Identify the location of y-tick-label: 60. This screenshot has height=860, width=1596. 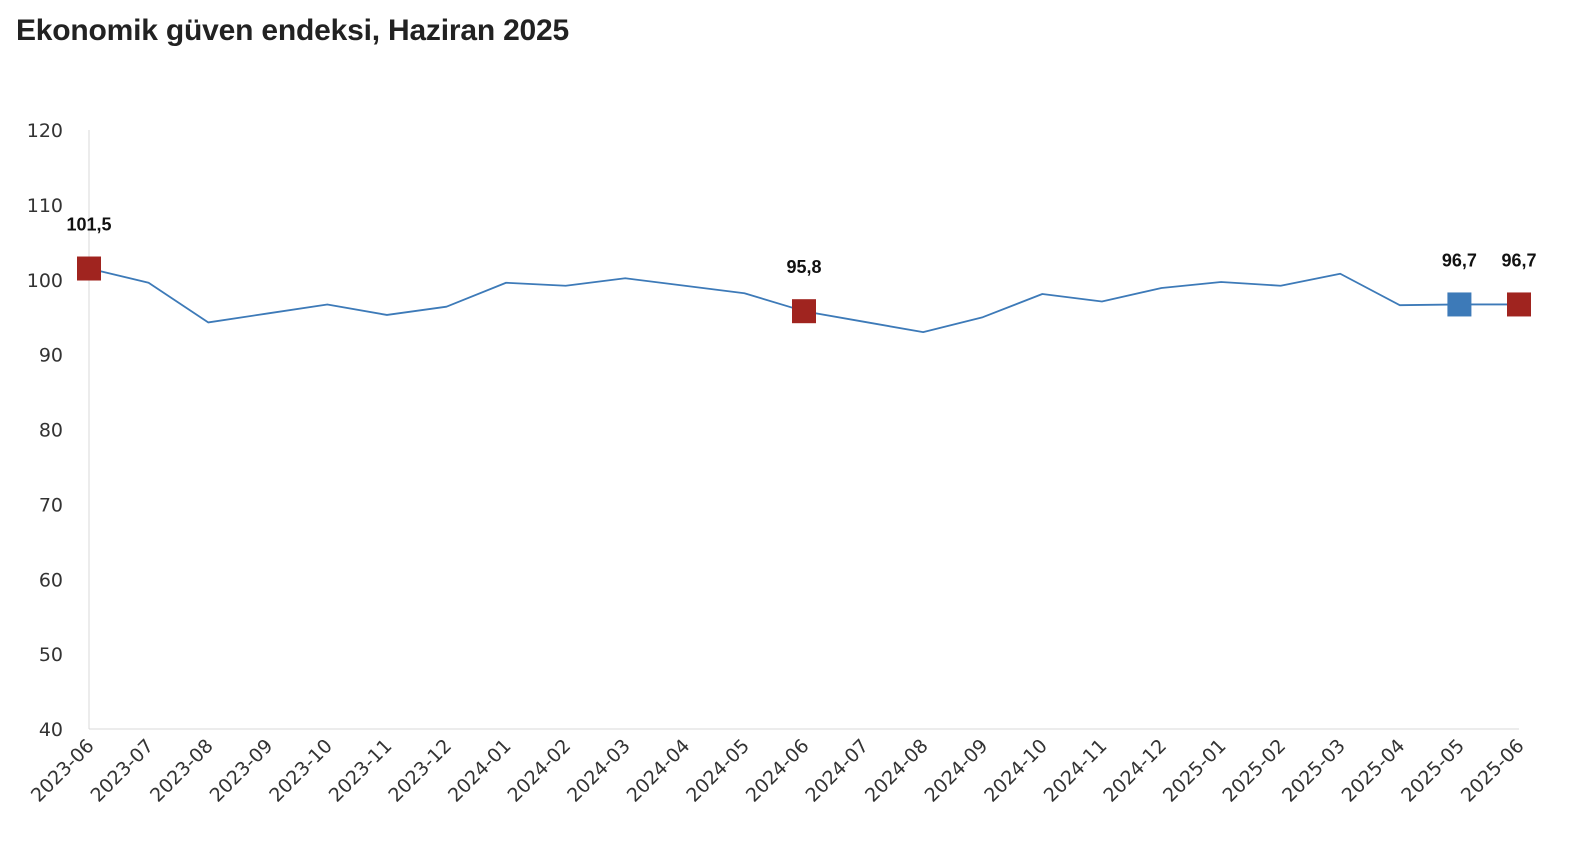
(51, 580).